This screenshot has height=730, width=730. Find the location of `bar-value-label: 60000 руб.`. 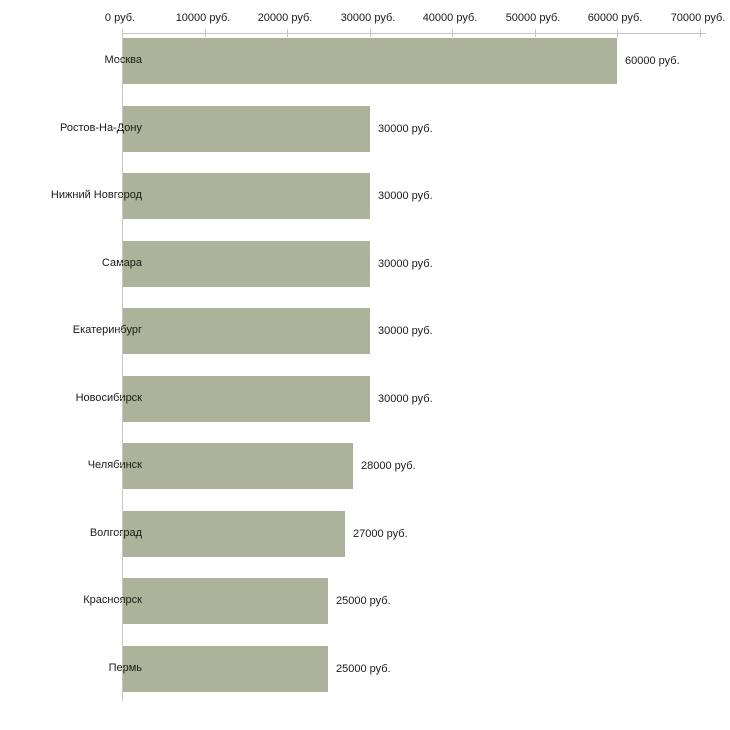

bar-value-label: 60000 руб. is located at coordinates (652, 61).